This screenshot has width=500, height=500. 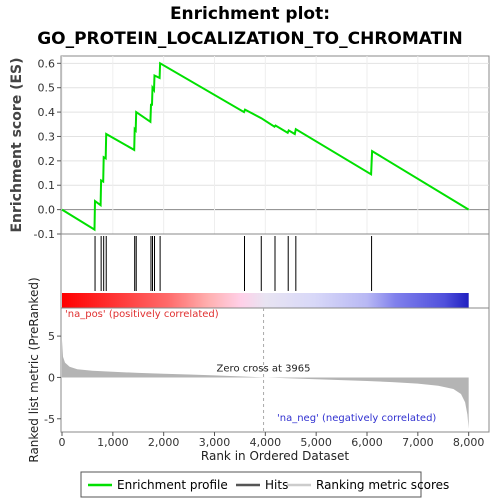 I want to click on x-tick-label: 7,000, so click(x=418, y=442).